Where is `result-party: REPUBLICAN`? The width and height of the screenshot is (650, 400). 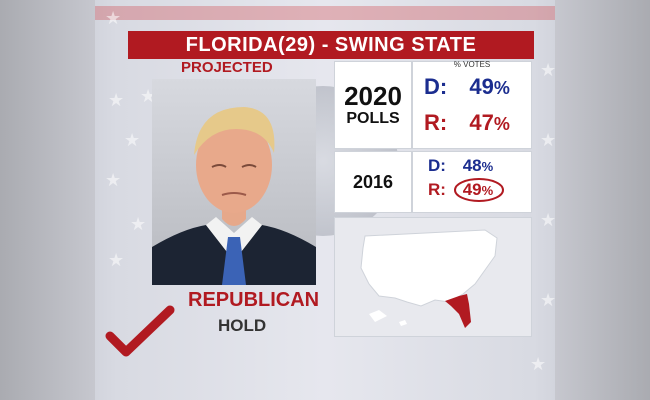
result-party: REPUBLICAN is located at coordinates (254, 300).